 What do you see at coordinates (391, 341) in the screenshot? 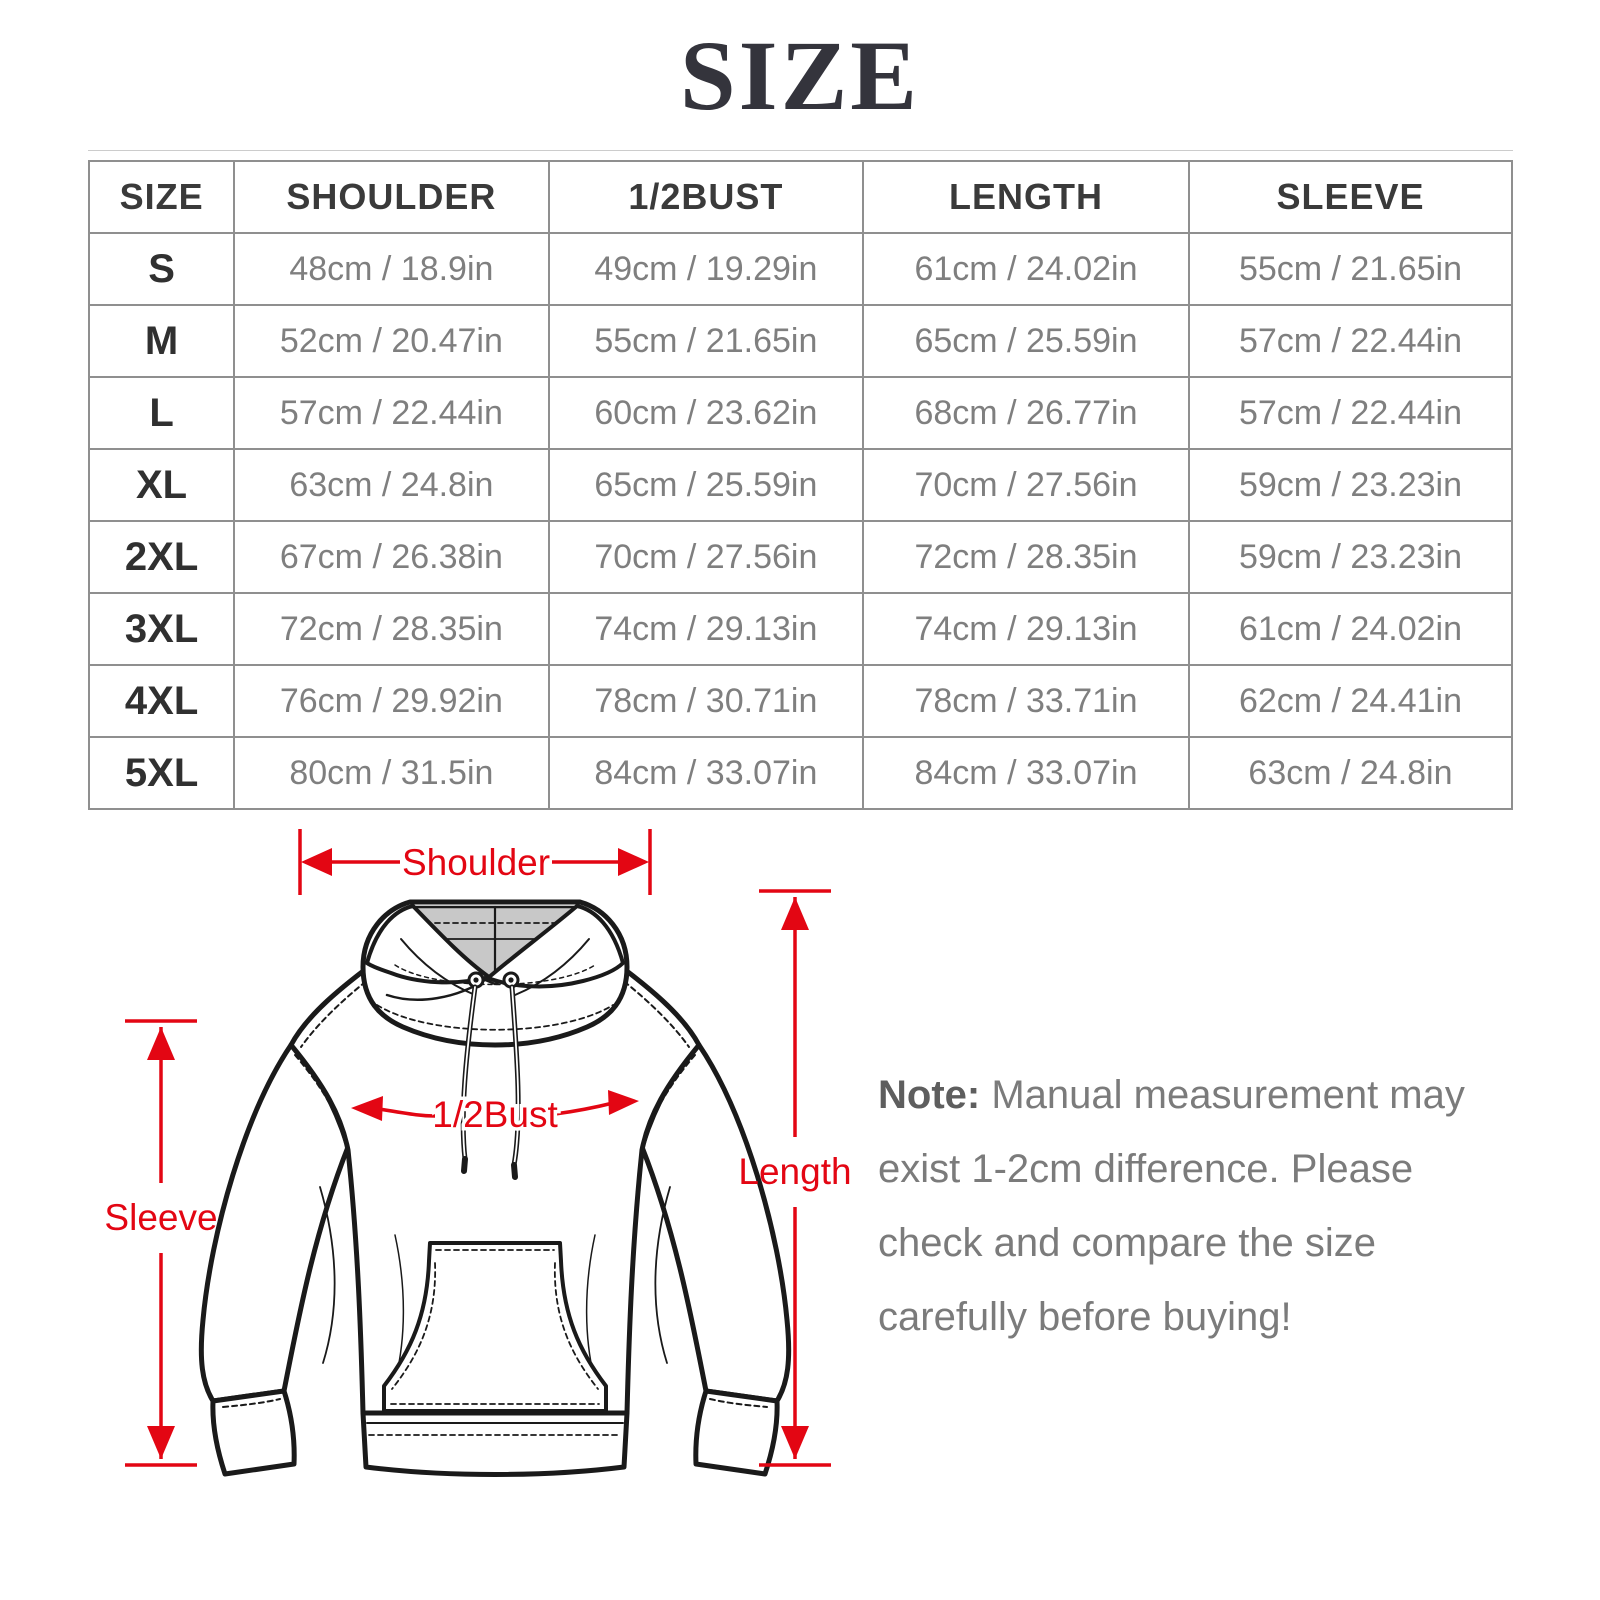
I see `cell-shoulder: 52cm / 20.47in` at bounding box center [391, 341].